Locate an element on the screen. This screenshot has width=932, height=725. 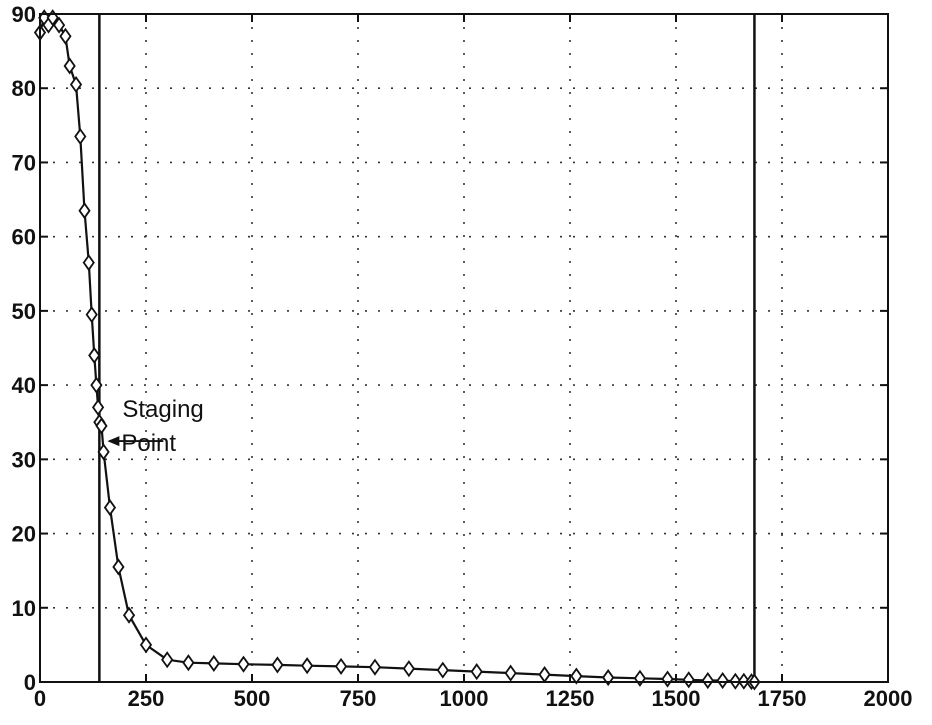
annotation-text-line: Point is located at coordinates (148, 443).